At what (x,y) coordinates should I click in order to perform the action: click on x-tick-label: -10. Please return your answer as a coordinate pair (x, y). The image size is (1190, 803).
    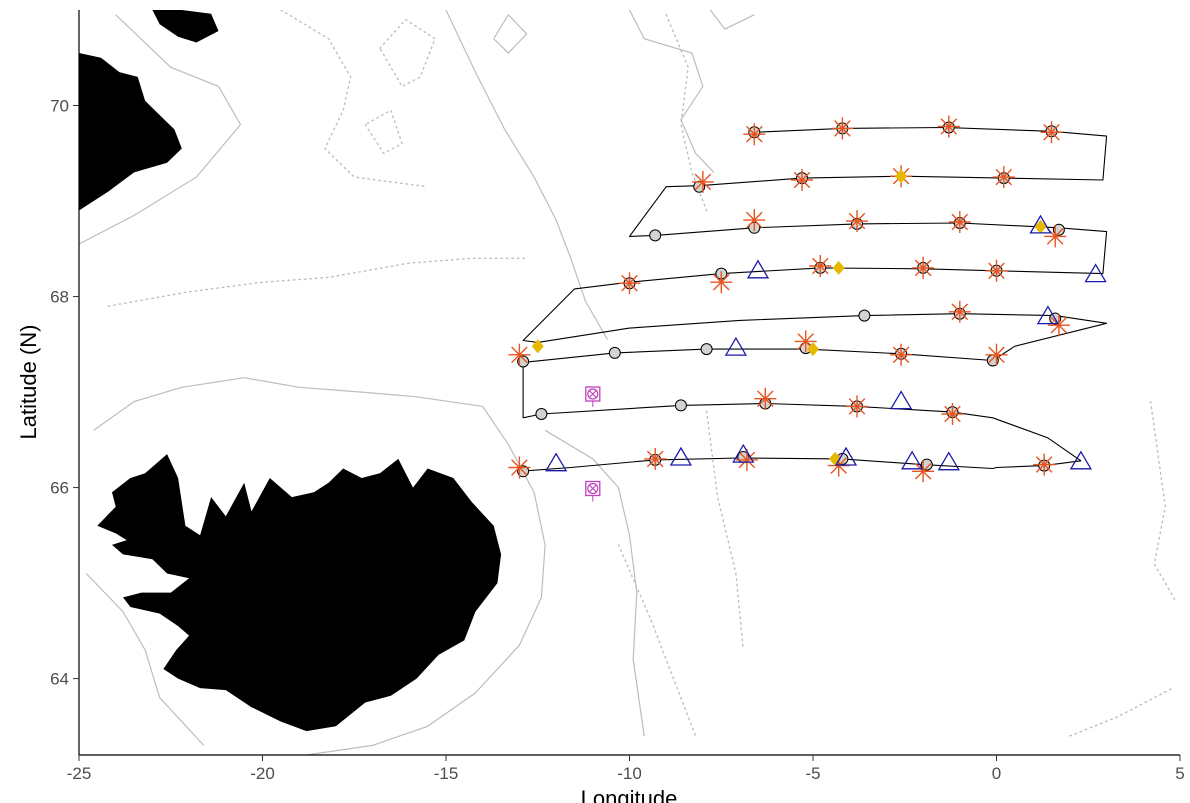
    Looking at the image, I should click on (629, 773).